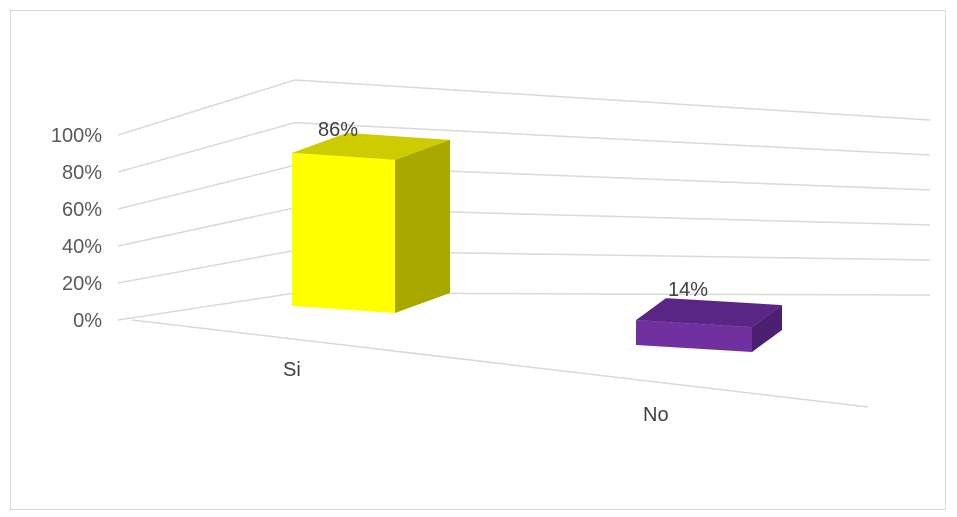  Describe the element at coordinates (82, 173) in the screenshot. I see `y-tick-label: 80%` at that location.